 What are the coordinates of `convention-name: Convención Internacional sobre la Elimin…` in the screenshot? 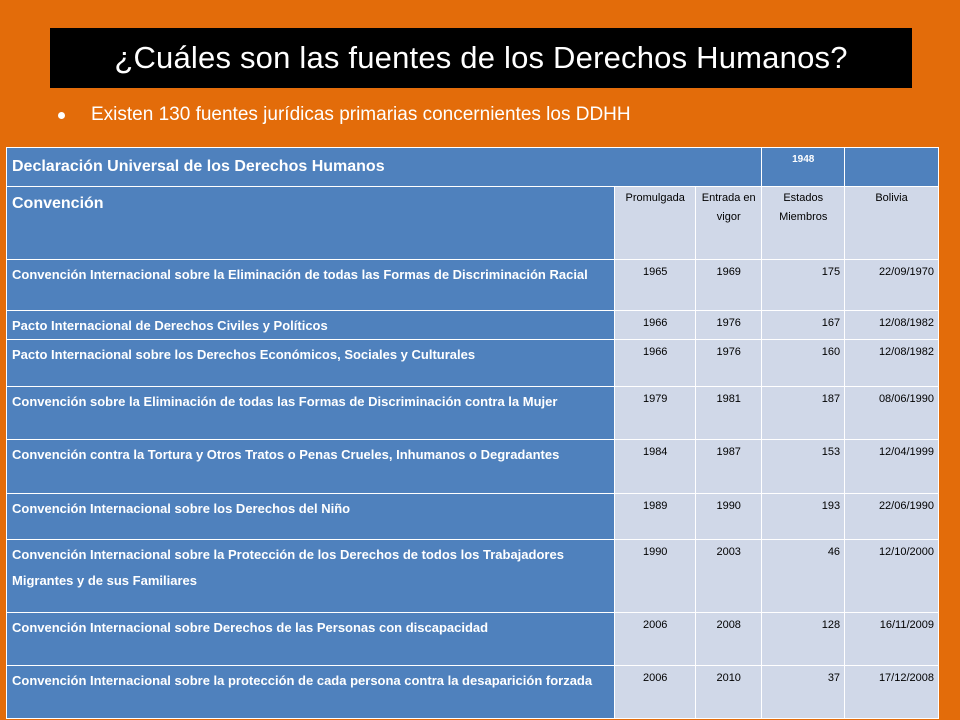 It's located at (310, 285).